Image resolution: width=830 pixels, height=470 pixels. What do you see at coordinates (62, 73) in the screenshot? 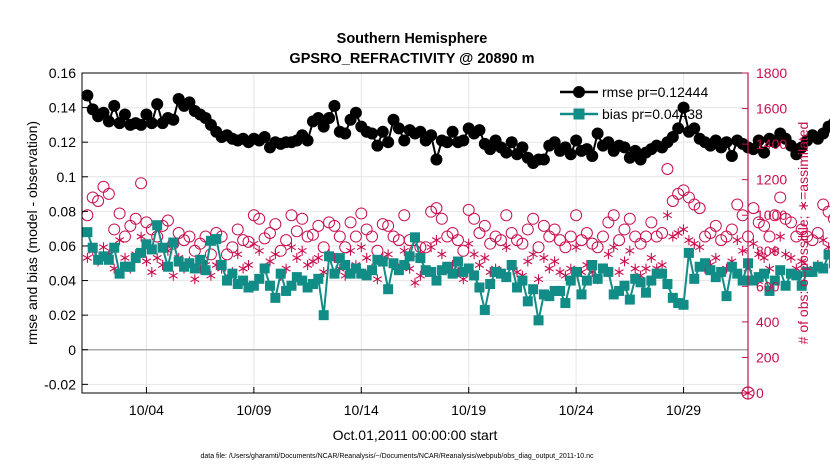
I see `left-tick-label: 0.16` at bounding box center [62, 73].